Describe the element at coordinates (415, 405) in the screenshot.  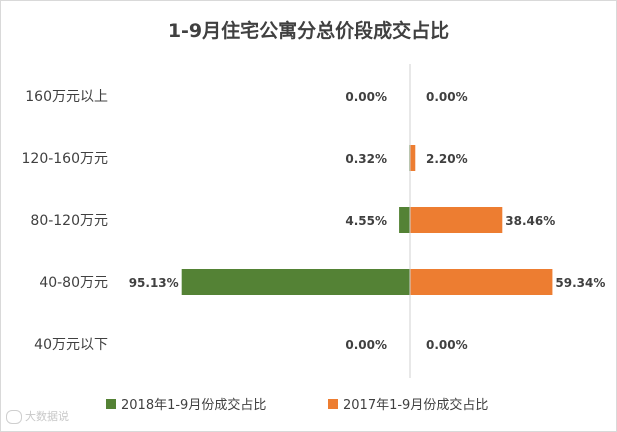
I see `legend-label-2017: 2017年1-9月份成交占比` at that location.